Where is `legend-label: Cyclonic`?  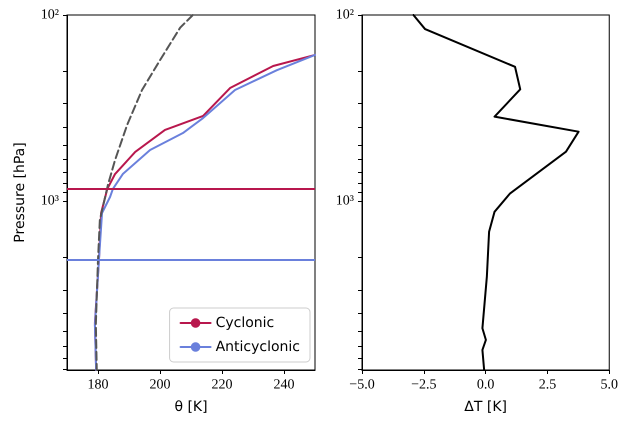 legend-label: Cyclonic is located at coordinates (245, 323).